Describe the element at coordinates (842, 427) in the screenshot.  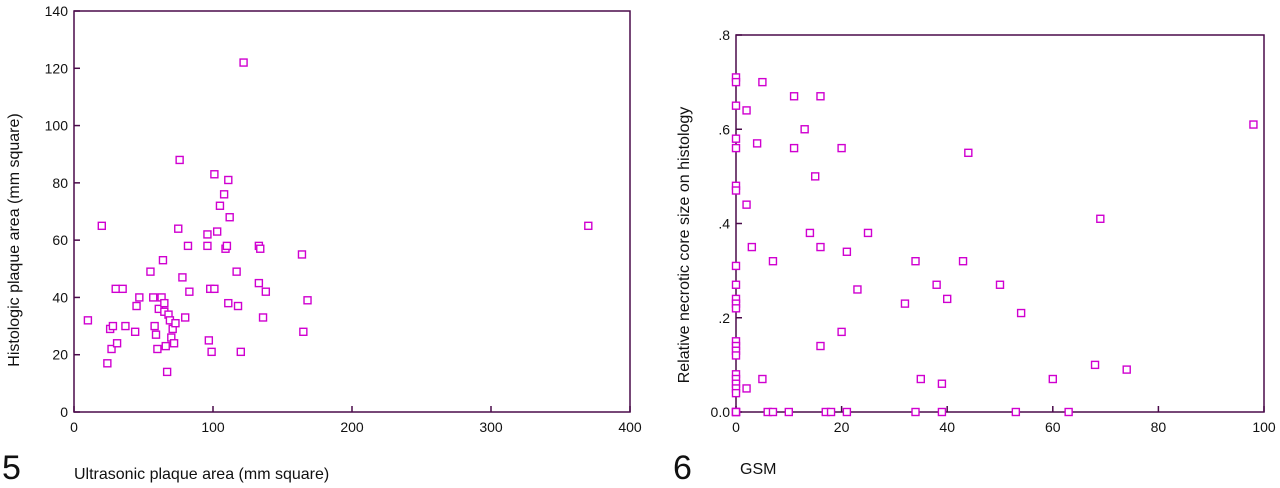
I see `x-tick-label: 20` at that location.